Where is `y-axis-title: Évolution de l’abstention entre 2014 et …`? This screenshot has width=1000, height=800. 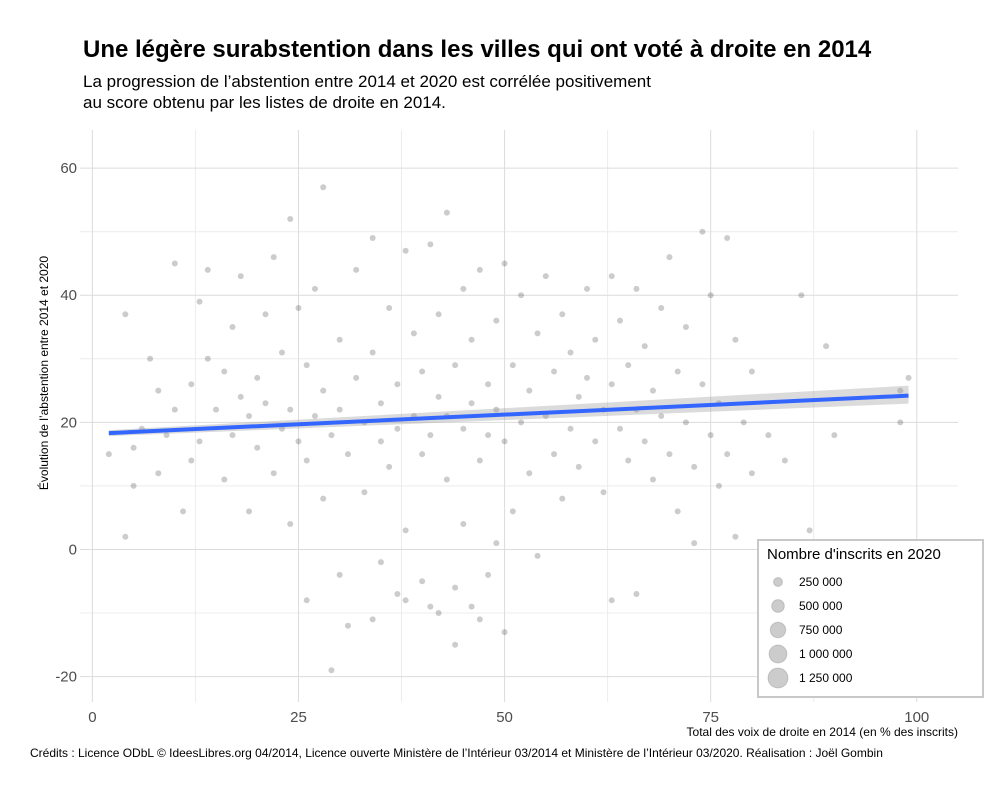
y-axis-title: Évolution de l’abstention entre 2014 et … is located at coordinates (43, 373).